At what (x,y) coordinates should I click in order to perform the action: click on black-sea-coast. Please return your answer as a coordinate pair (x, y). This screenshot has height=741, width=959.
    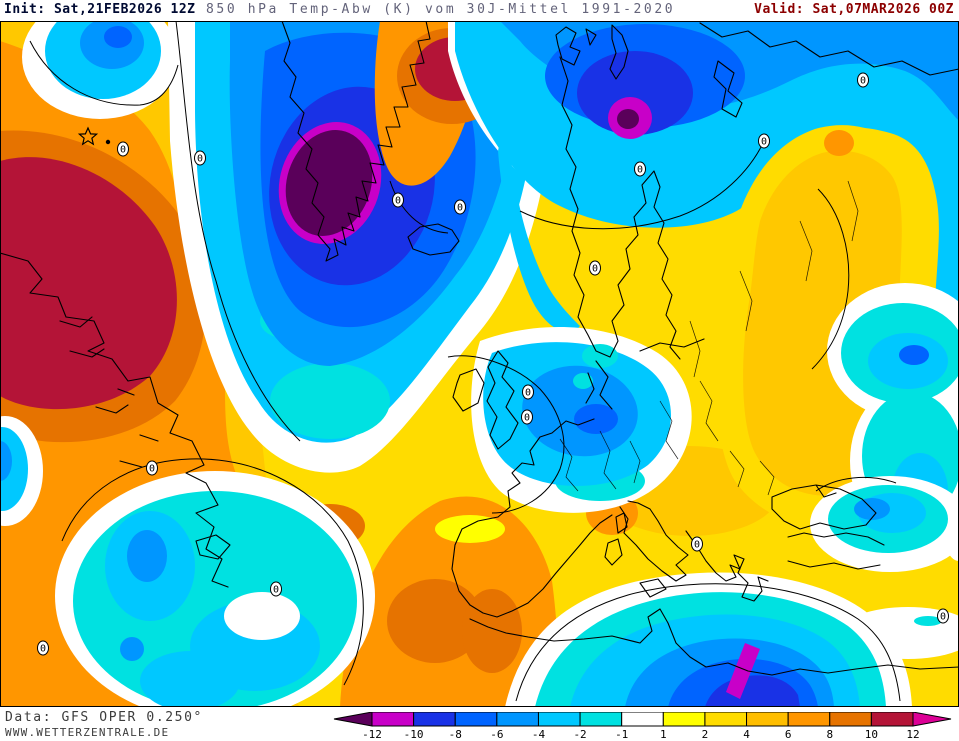
    Looking at the image, I should click on (824, 507).